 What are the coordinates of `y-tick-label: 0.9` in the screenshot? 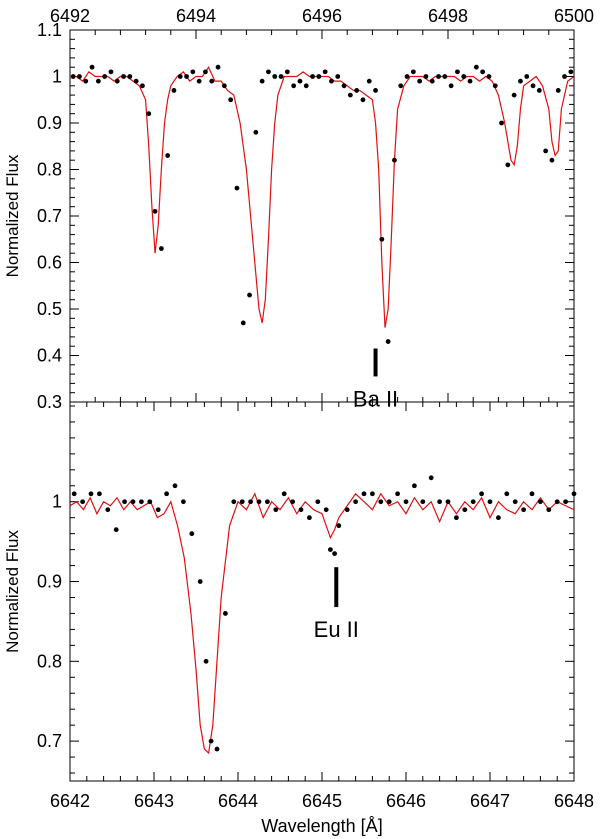 It's located at (49, 123).